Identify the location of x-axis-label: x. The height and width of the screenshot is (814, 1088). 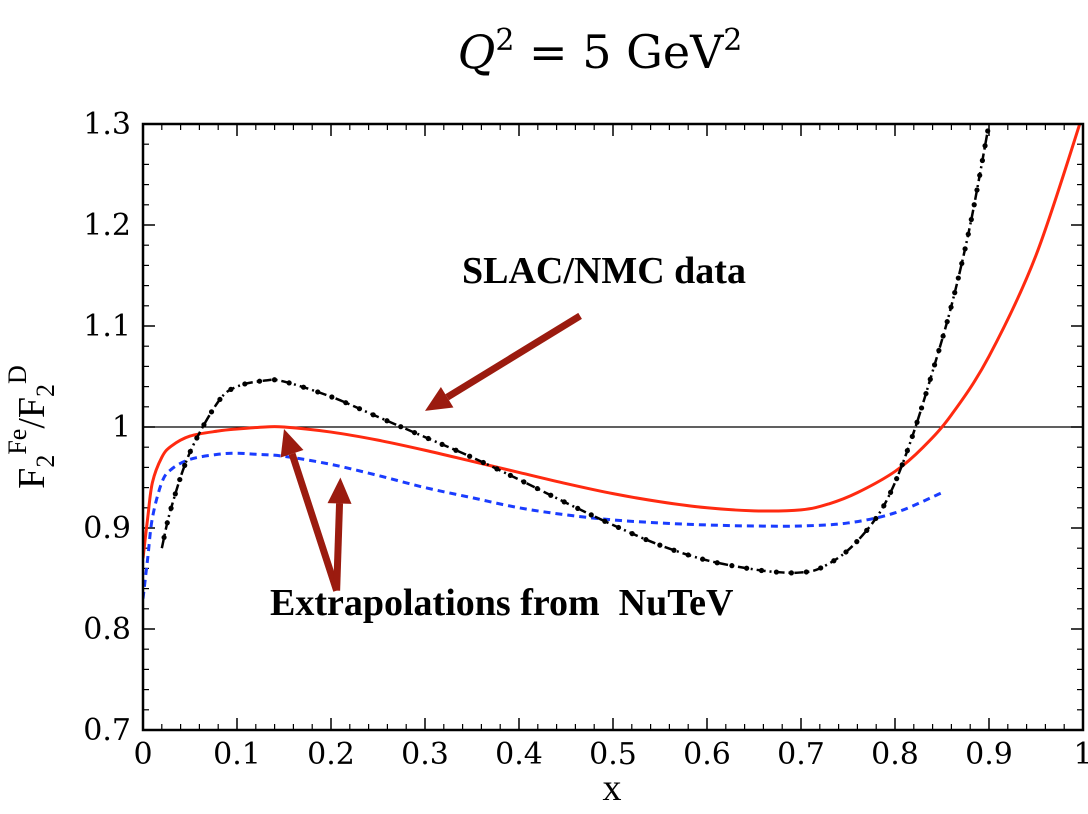
(612, 788).